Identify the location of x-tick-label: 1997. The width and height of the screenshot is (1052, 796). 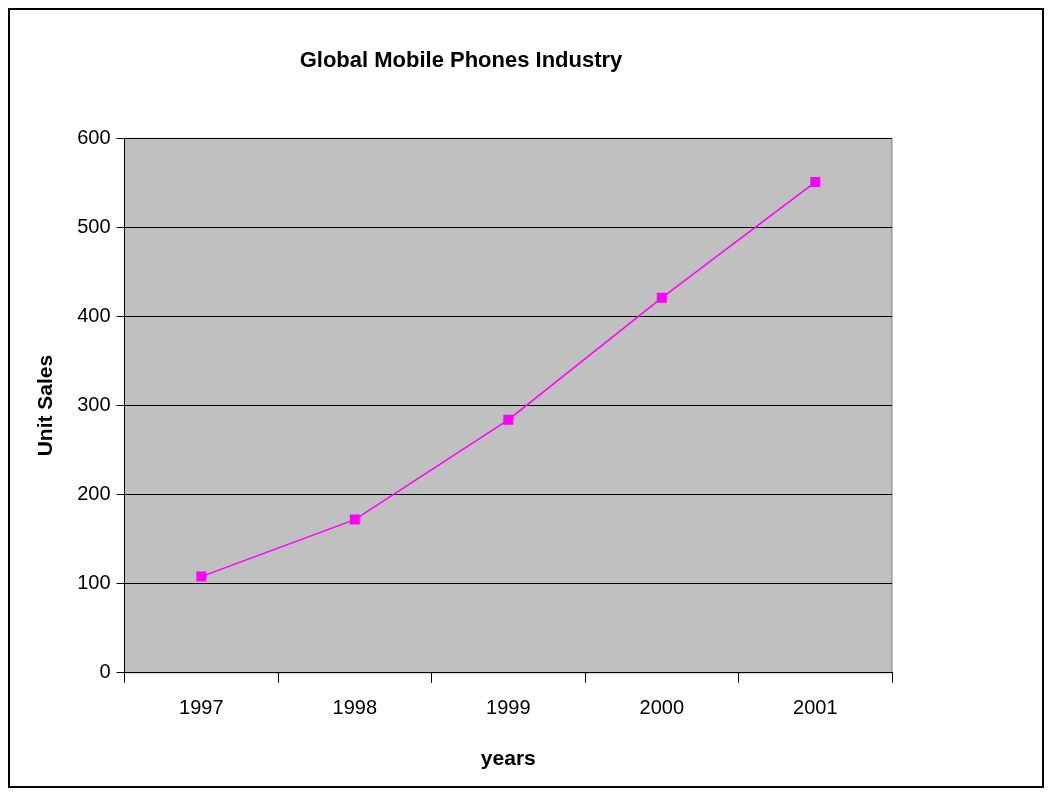
(201, 707).